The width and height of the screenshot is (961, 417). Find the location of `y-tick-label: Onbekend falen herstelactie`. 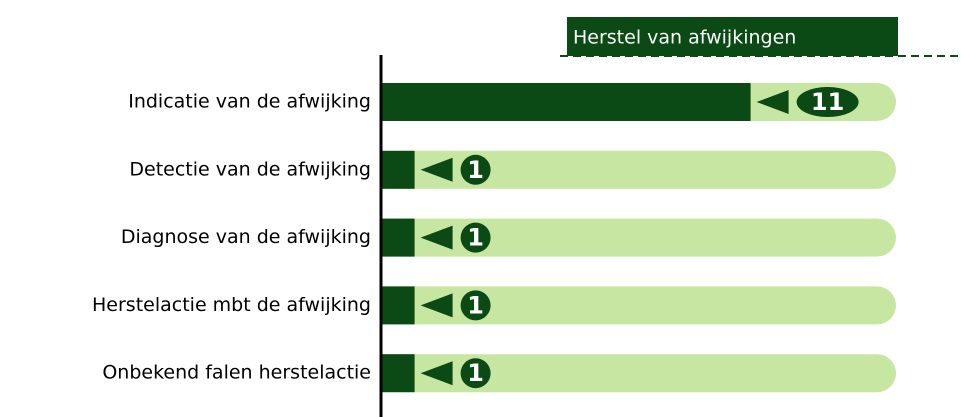

y-tick-label: Onbekend falen herstelactie is located at coordinates (236, 373).